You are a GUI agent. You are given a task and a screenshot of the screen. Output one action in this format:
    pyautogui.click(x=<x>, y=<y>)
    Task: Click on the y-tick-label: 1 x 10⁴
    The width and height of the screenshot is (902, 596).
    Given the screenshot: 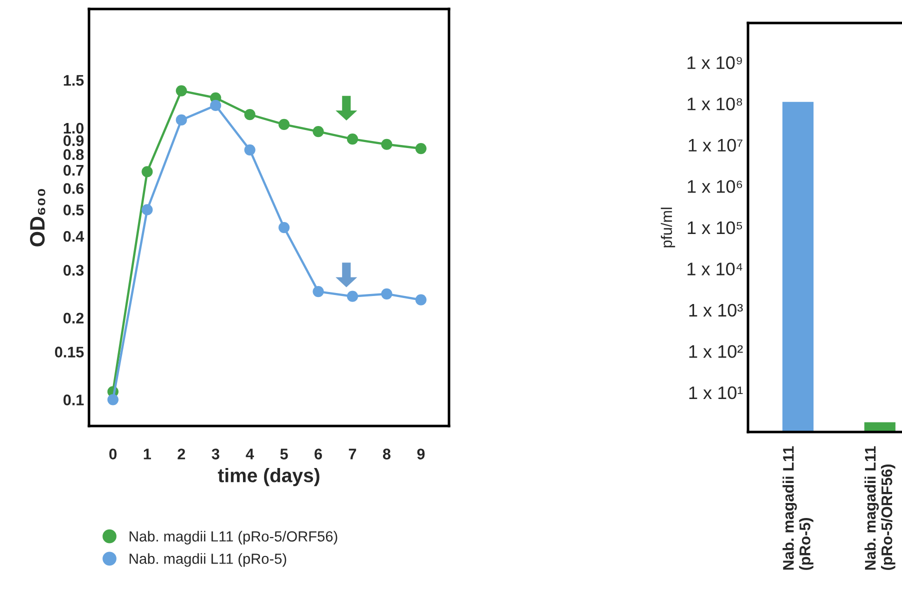 What is the action you would take?
    pyautogui.click(x=715, y=269)
    